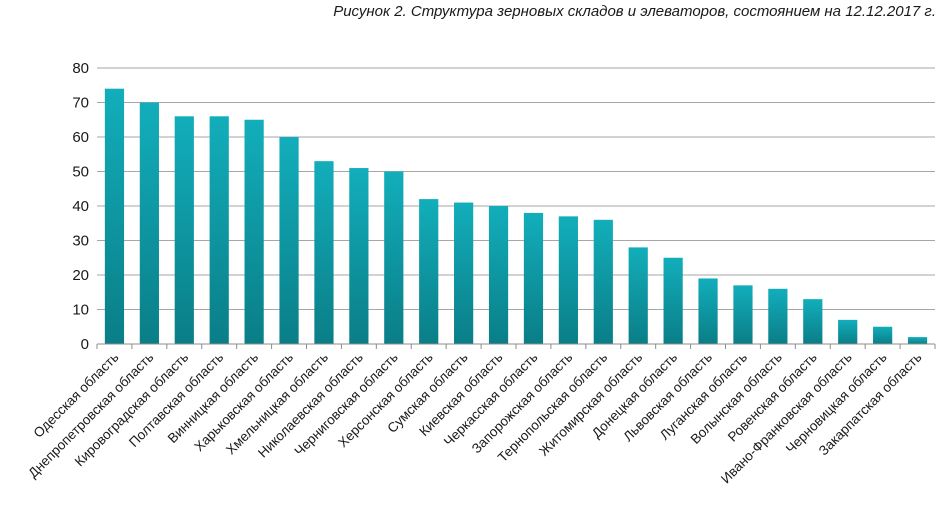  What do you see at coordinates (80, 241) in the screenshot?
I see `y-tick-label: 30` at bounding box center [80, 241].